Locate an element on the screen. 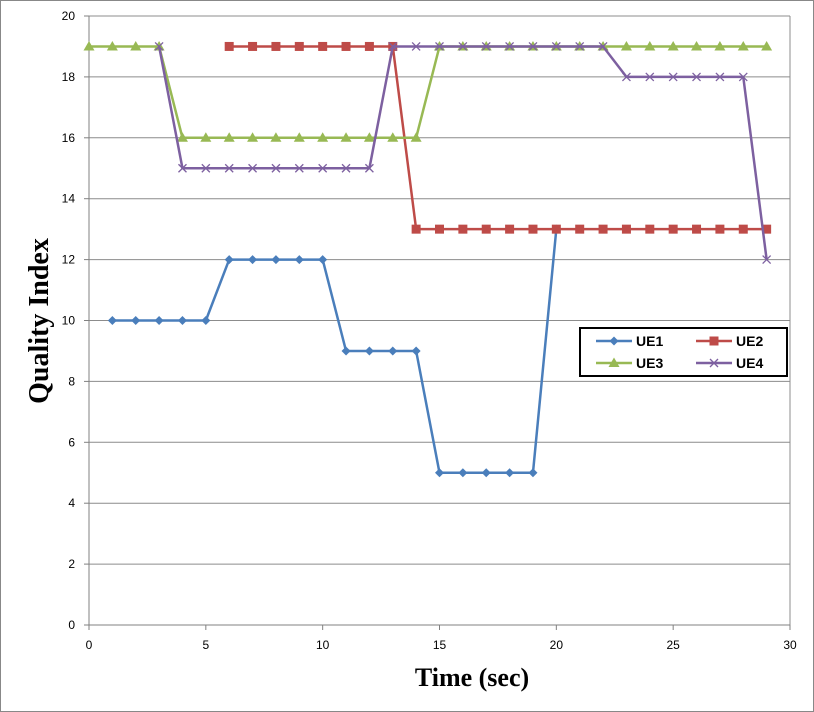  y-tick-label: 4 is located at coordinates (71, 503).